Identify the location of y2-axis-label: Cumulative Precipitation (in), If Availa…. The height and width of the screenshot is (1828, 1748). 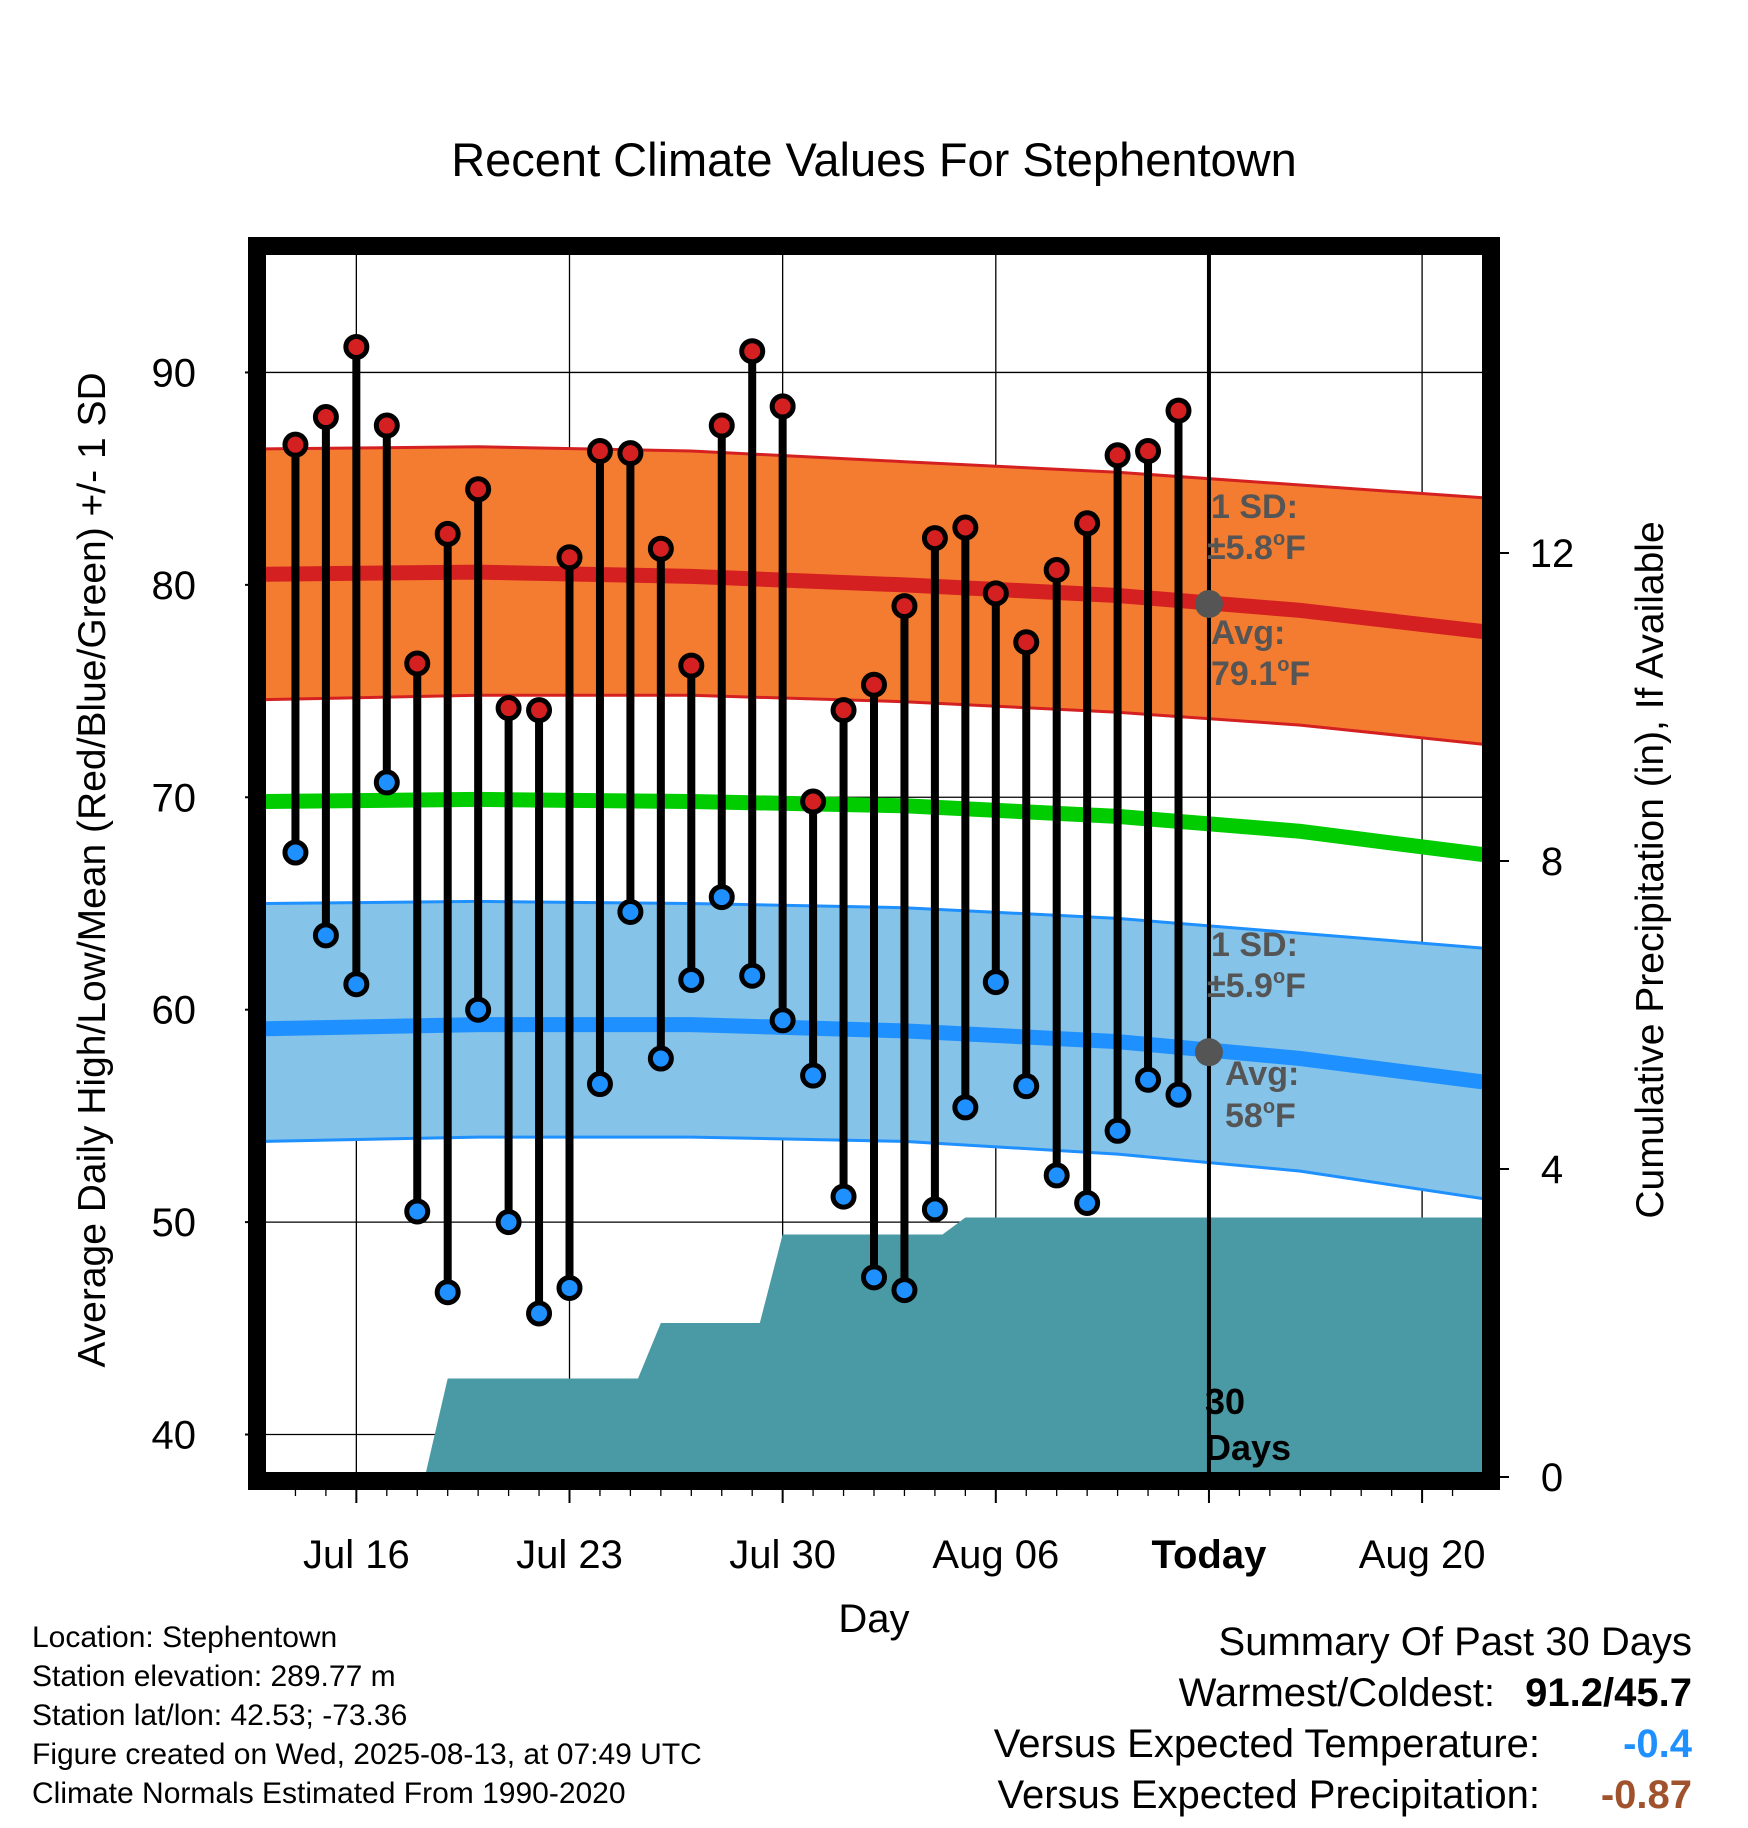
(1650, 869).